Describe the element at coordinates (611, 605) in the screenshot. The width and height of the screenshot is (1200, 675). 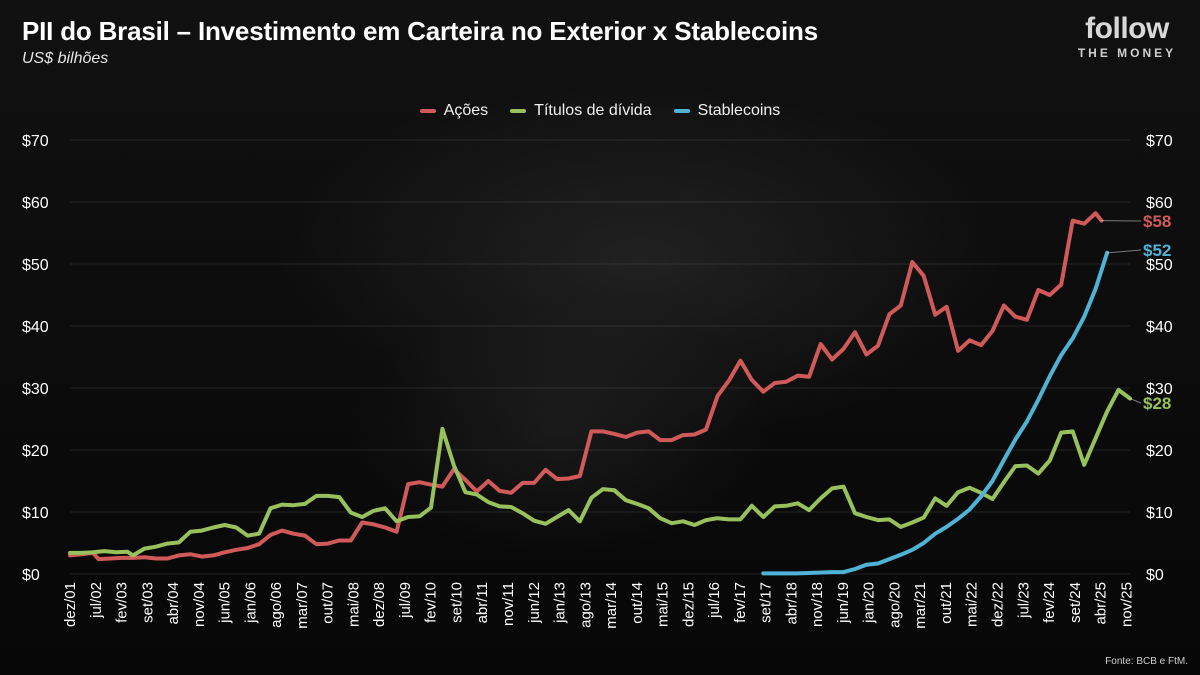
I see `x-tick-label: mar/14` at that location.